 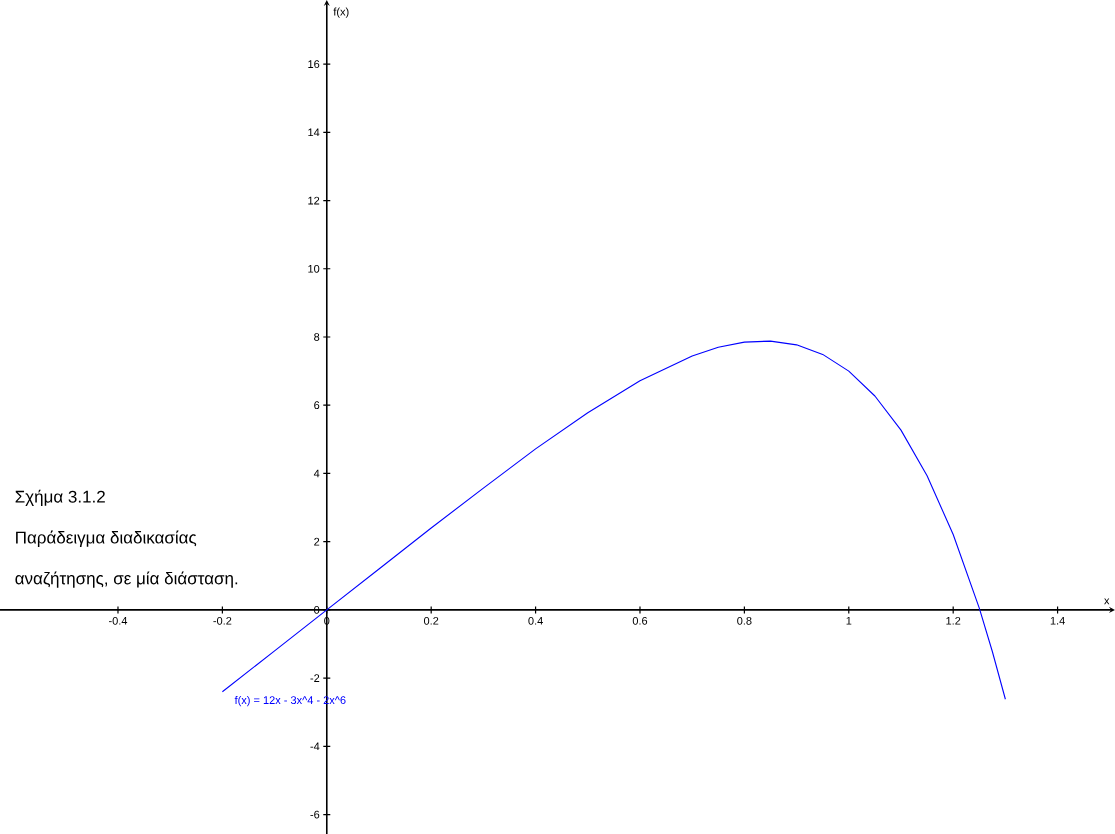 What do you see at coordinates (314, 200) in the screenshot?
I see `y-tick-label: 12` at bounding box center [314, 200].